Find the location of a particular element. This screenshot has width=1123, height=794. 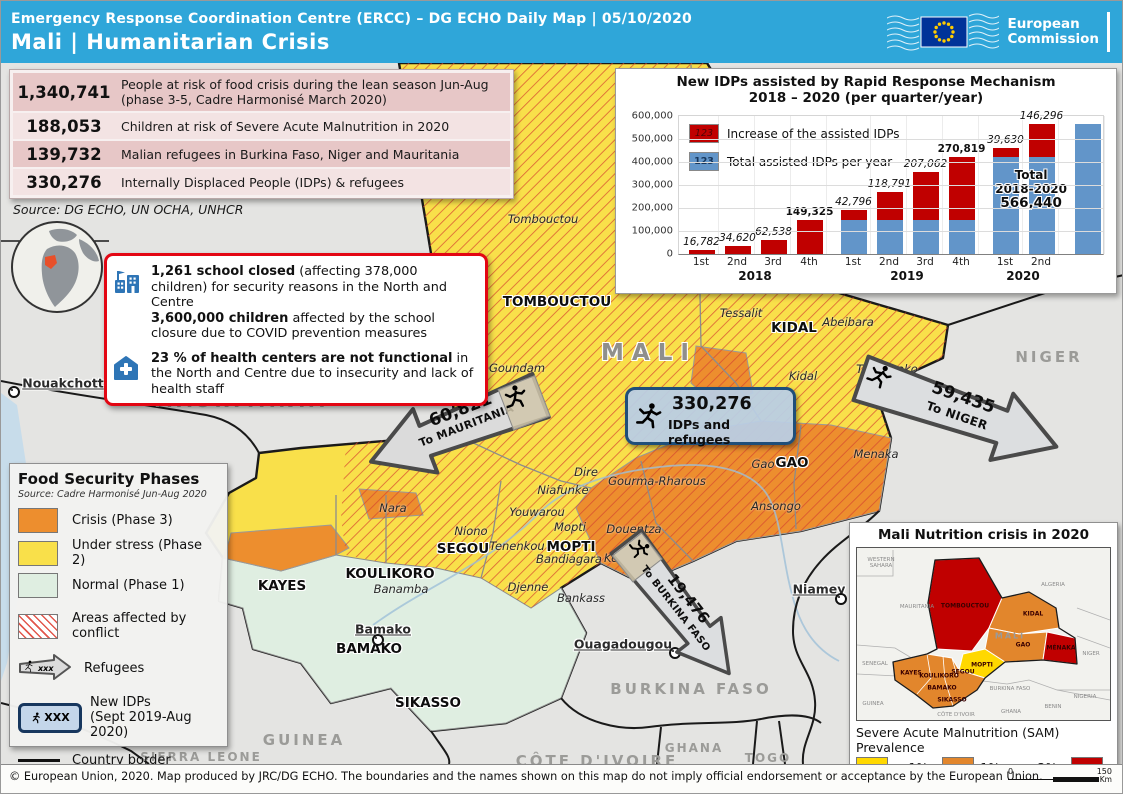

chart-year-labels: 2018 2019 2020 is located at coordinates (891, 277).